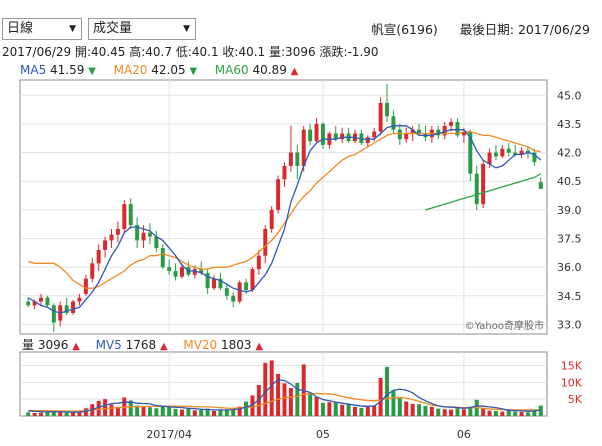 This screenshot has height=446, width=602. Describe the element at coordinates (323, 434) in the screenshot. I see `date-tick-label: 05` at that location.